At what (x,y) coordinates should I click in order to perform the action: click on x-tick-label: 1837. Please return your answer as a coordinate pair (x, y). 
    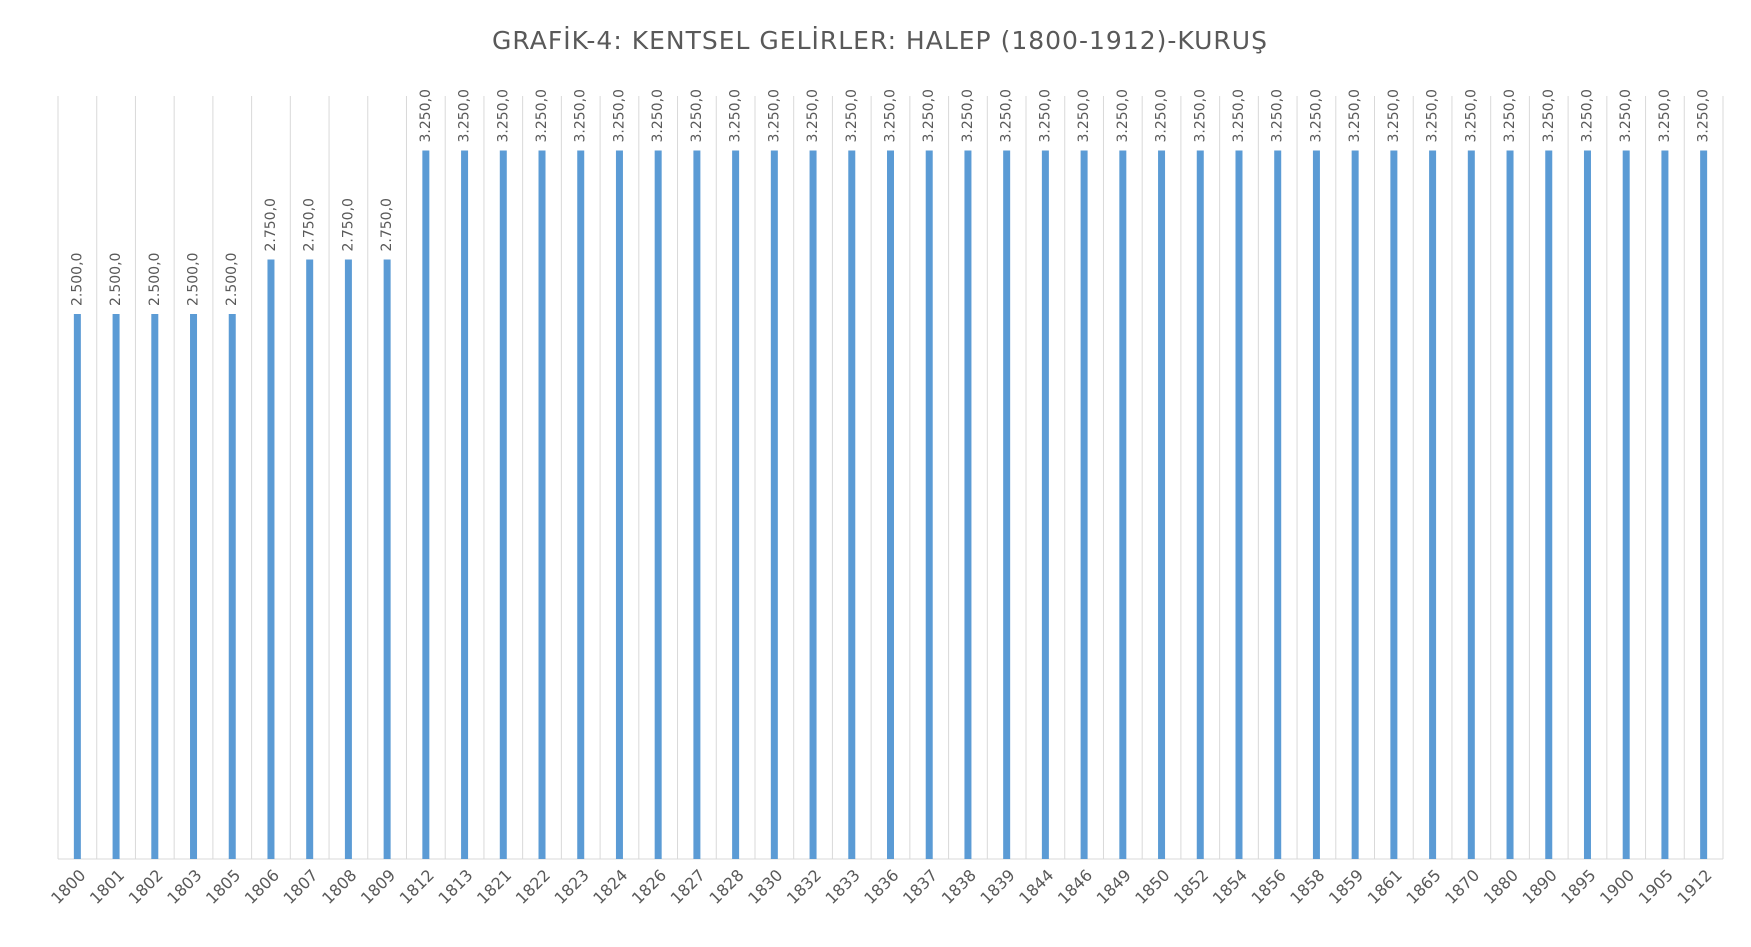
    Looking at the image, I should click on (920, 887).